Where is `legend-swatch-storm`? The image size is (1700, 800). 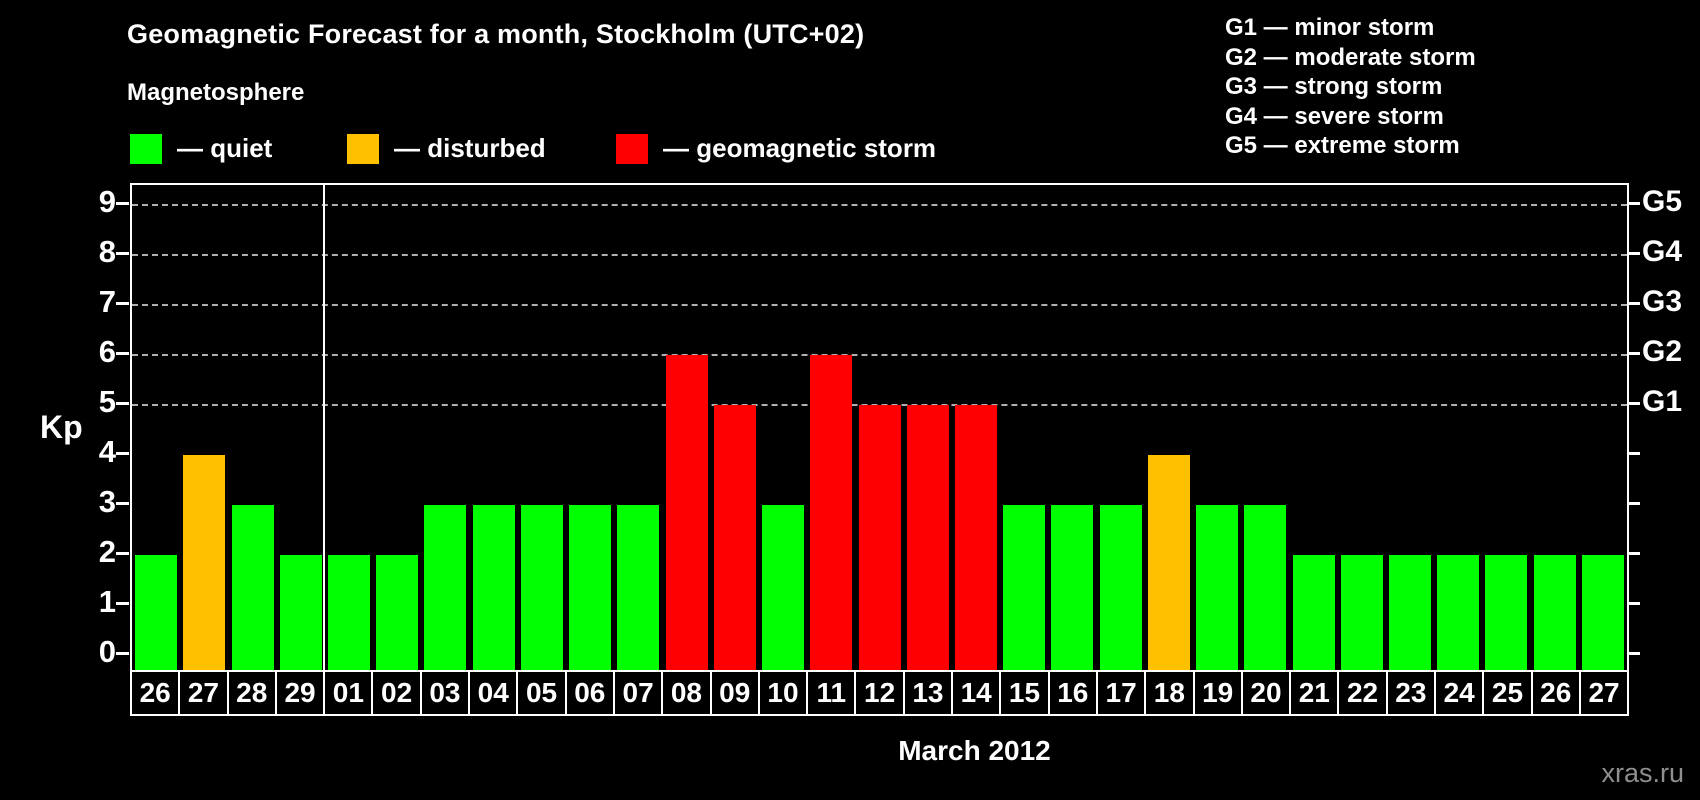
legend-swatch-storm is located at coordinates (632, 148).